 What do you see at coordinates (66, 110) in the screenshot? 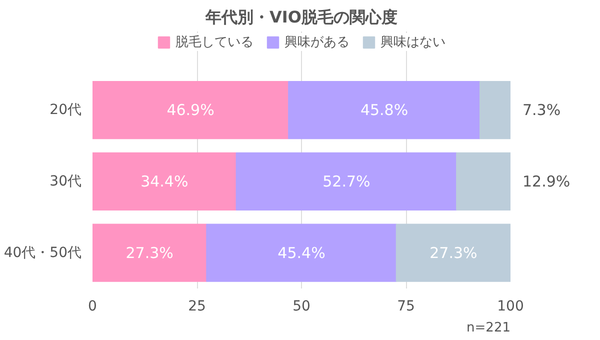
I see `y-tick-label: 20代` at bounding box center [66, 110].